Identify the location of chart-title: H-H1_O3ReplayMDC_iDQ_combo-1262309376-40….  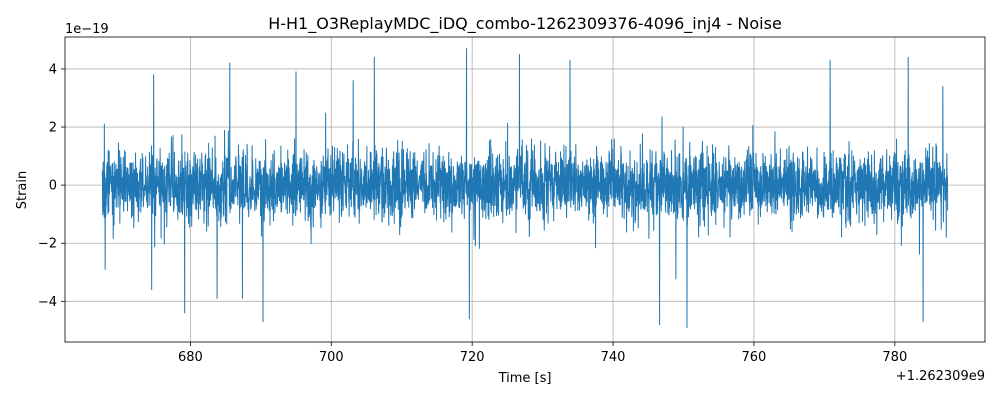
(525, 24).